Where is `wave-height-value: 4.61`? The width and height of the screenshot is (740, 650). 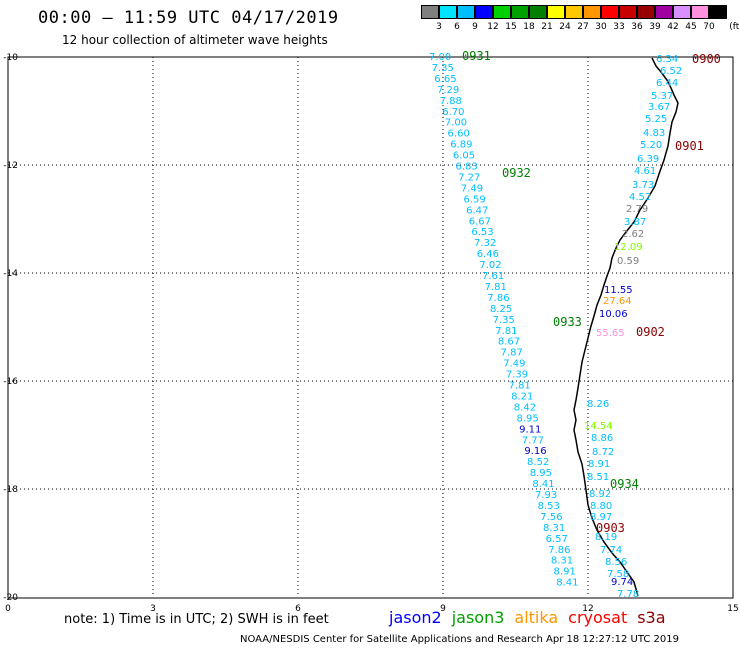
wave-height-value: 4.61 is located at coordinates (645, 171).